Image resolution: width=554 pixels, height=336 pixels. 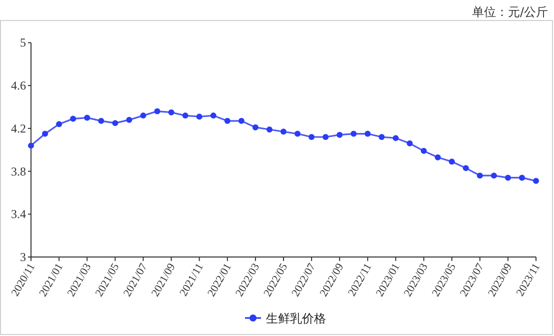 I want to click on y-tick-label: 3, so click(x=23, y=257).